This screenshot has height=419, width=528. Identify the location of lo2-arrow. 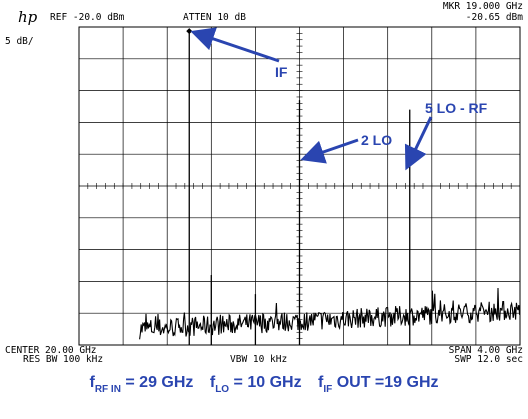
(329, 151).